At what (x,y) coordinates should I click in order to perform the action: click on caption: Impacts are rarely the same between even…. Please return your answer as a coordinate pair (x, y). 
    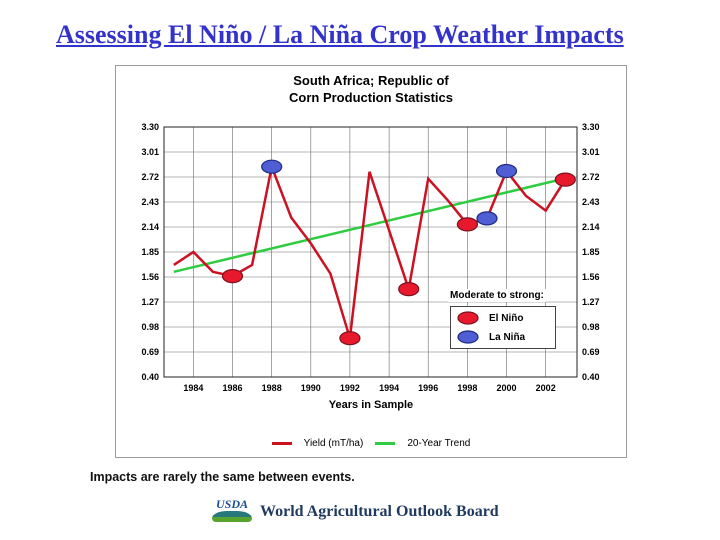
    Looking at the image, I should click on (222, 477).